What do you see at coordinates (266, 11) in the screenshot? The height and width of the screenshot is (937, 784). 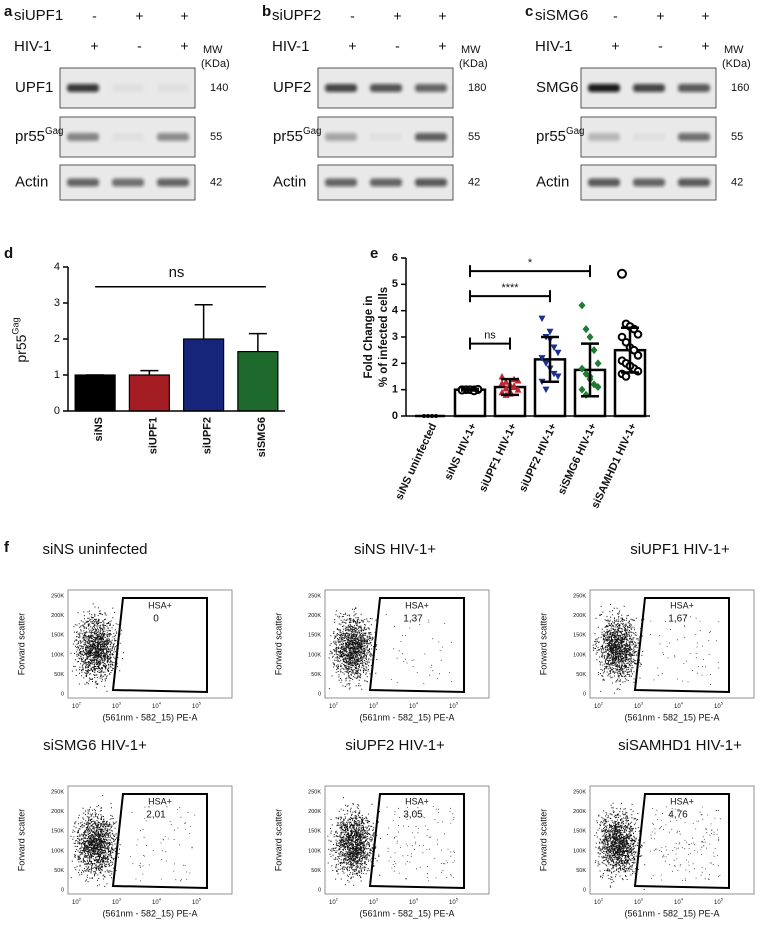 I see `panel-letter: b` at bounding box center [266, 11].